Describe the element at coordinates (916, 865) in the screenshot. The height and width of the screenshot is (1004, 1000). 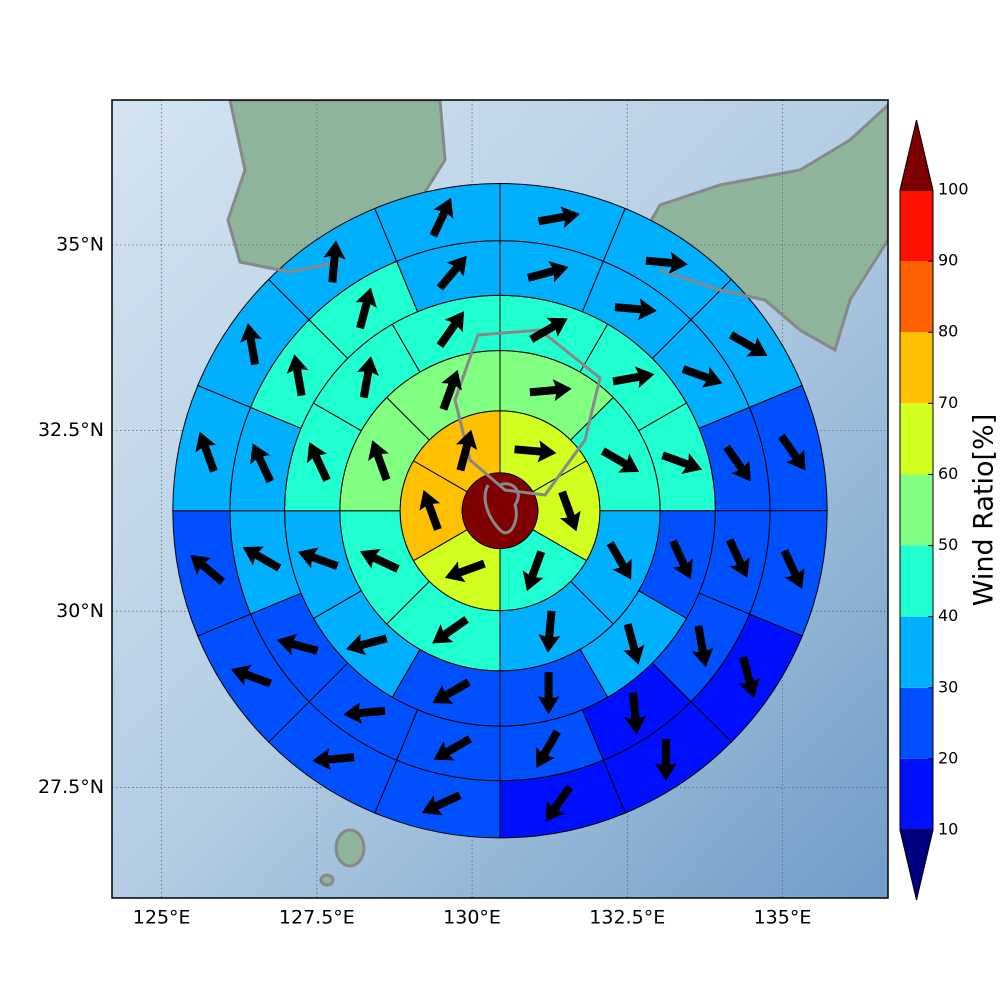
I see `colorbar-under` at that location.